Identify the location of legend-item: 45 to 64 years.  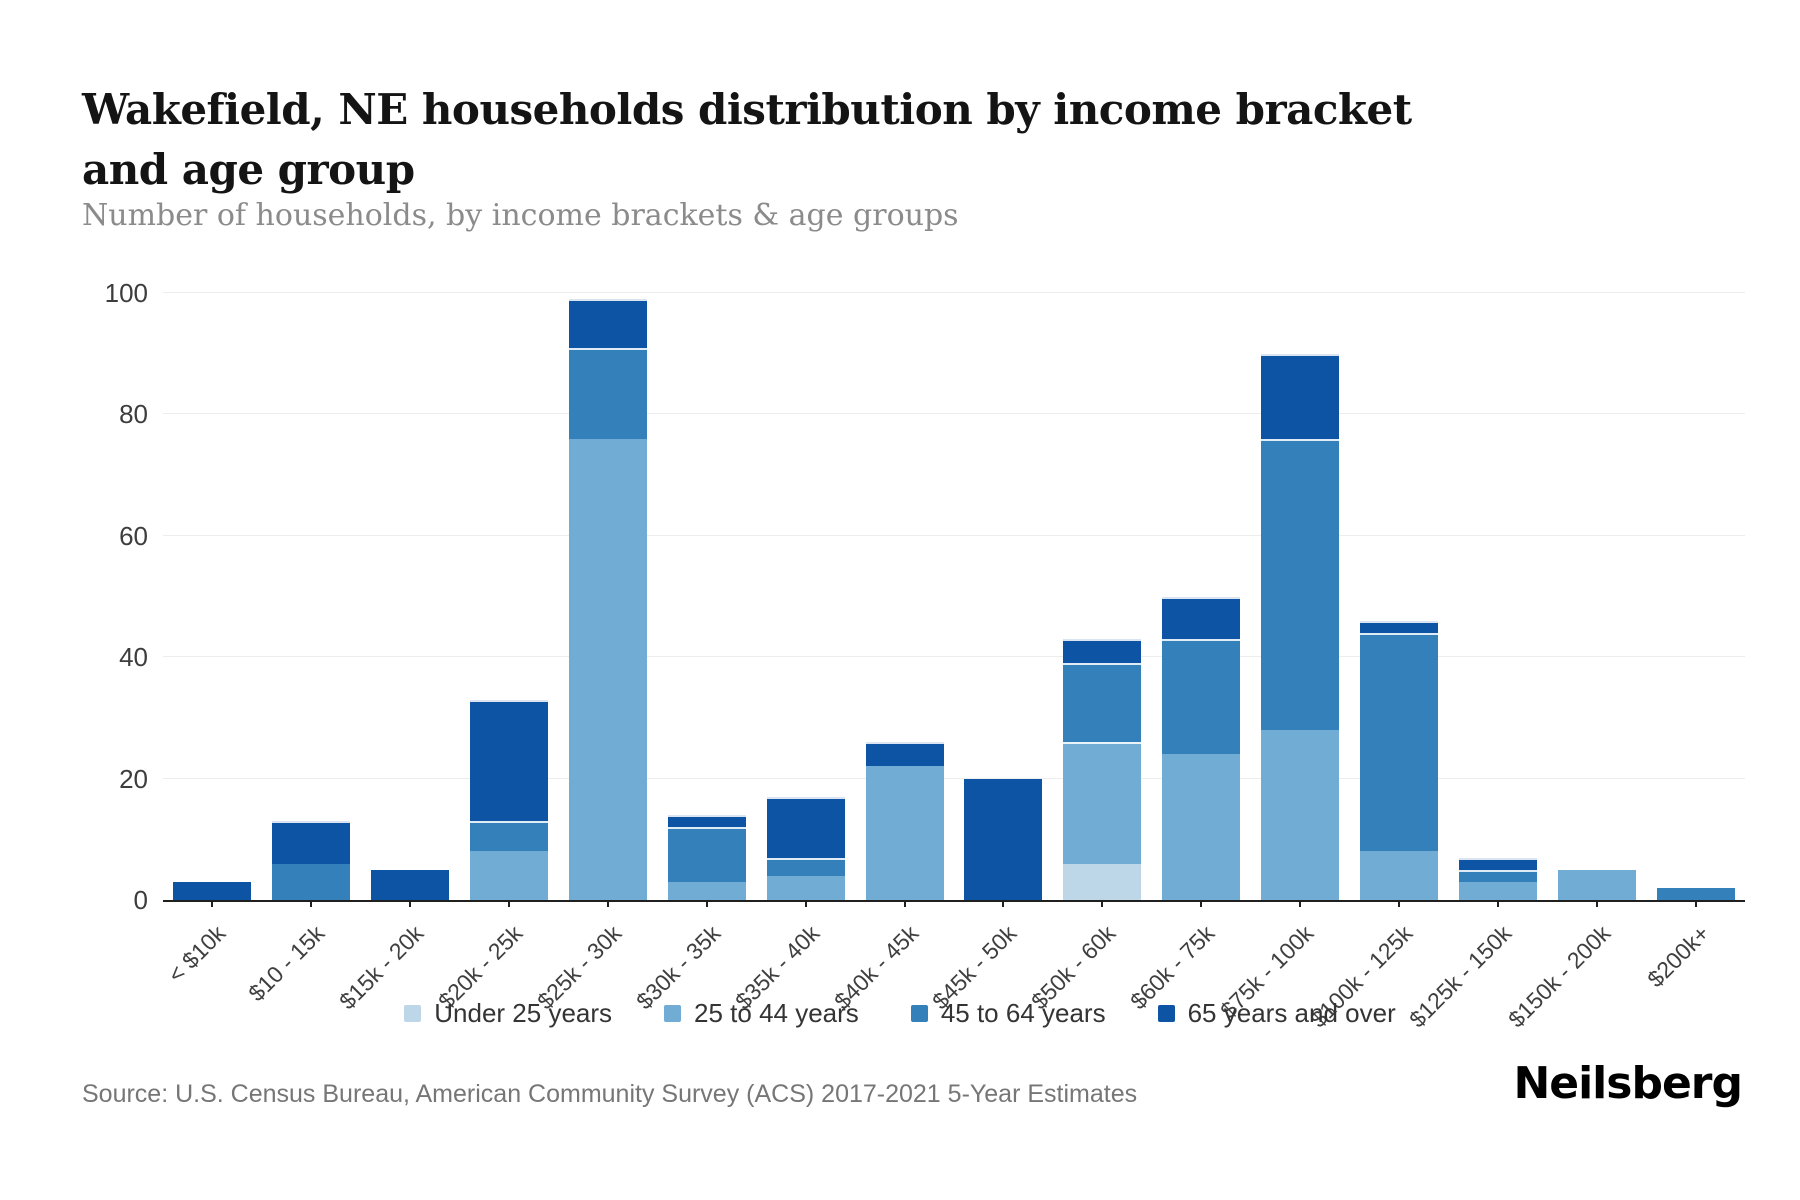
(1008, 1013).